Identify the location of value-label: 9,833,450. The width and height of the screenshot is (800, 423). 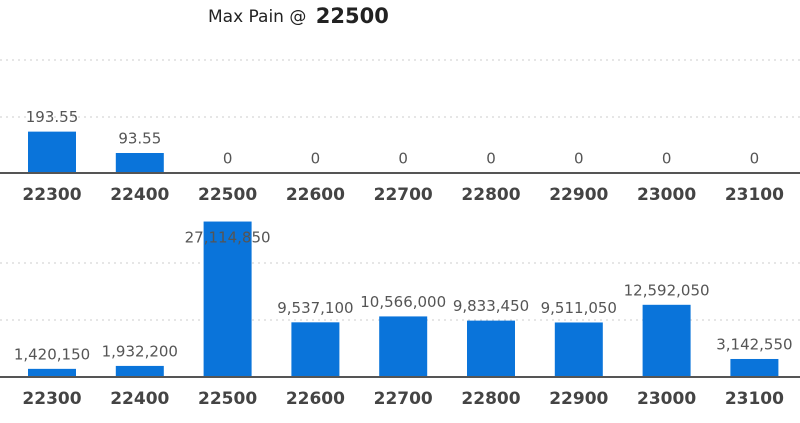
(491, 306).